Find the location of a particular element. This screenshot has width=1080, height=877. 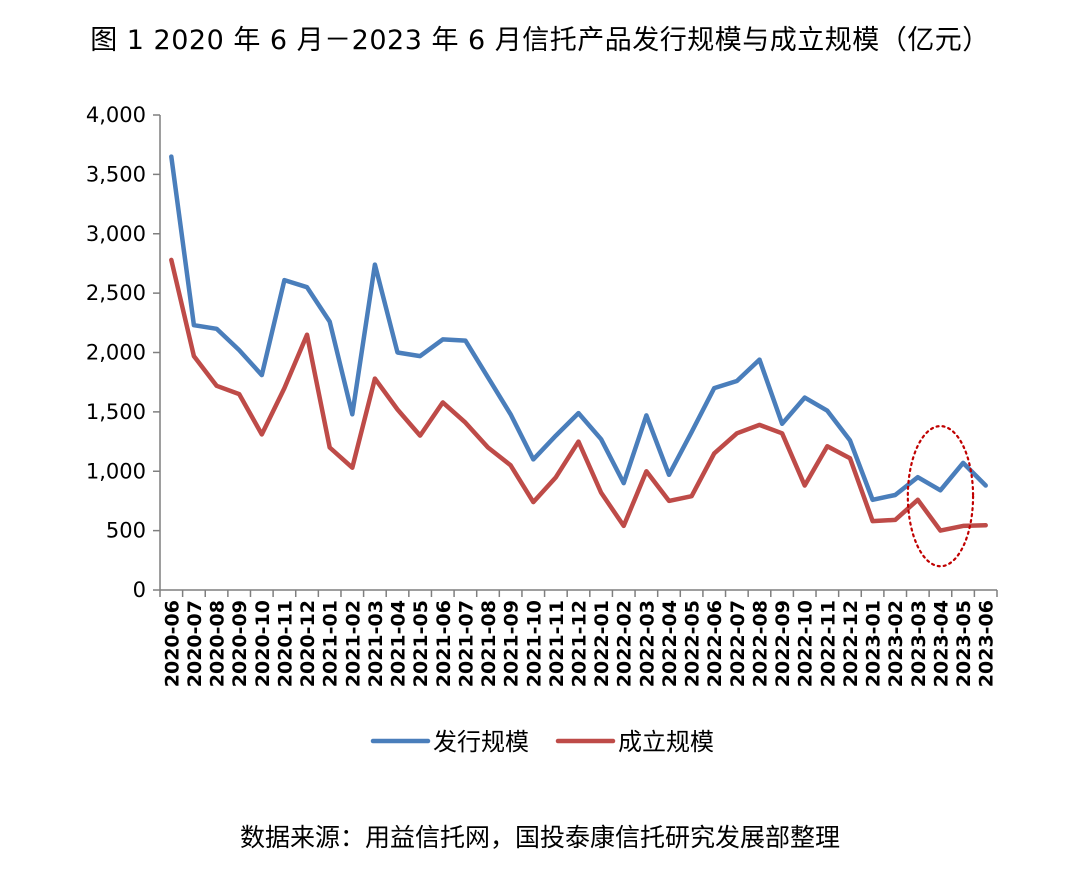

highlight-ellipse is located at coordinates (940, 496).